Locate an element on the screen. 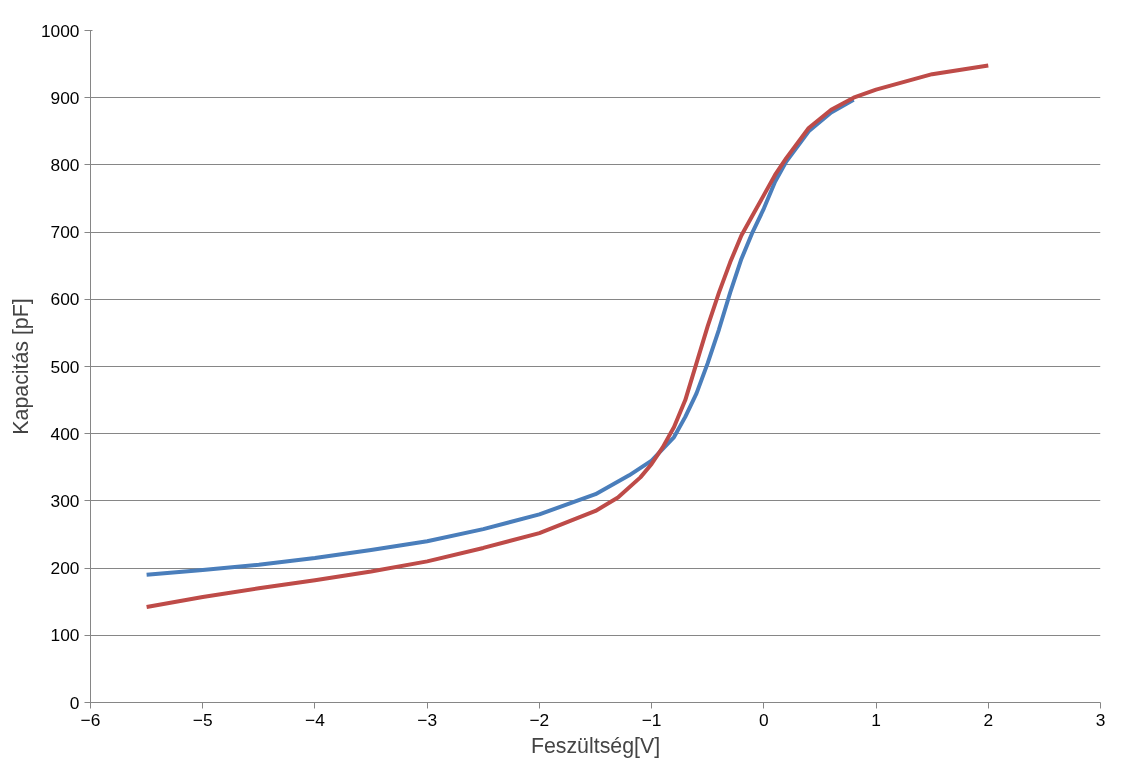 The height and width of the screenshot is (769, 1138). x-tick-label: 1 is located at coordinates (876, 719).